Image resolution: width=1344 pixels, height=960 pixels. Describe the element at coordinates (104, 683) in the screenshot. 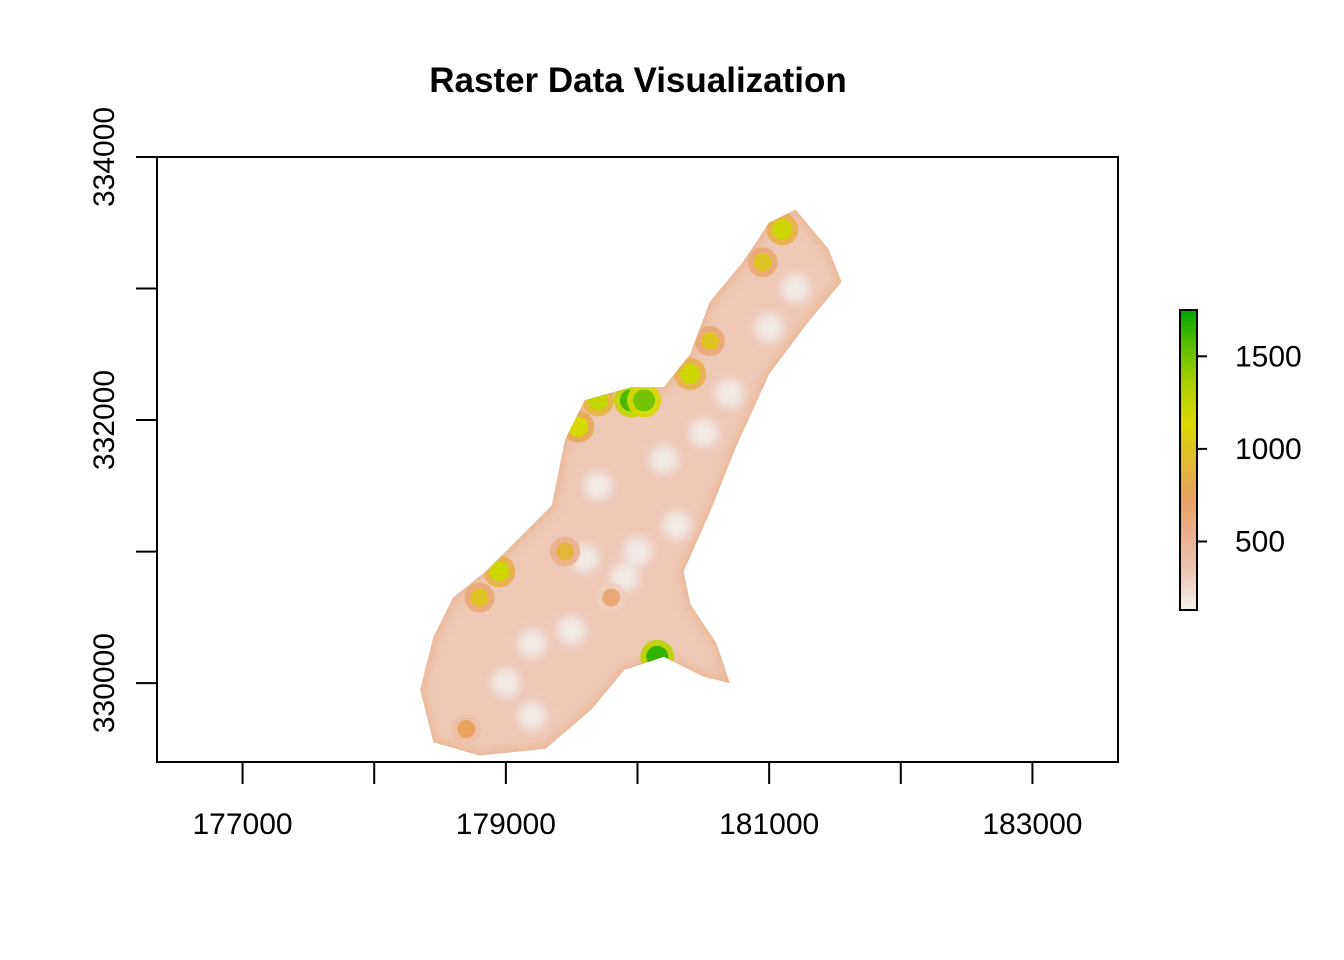

I see `y-tick-label: 330000` at that location.